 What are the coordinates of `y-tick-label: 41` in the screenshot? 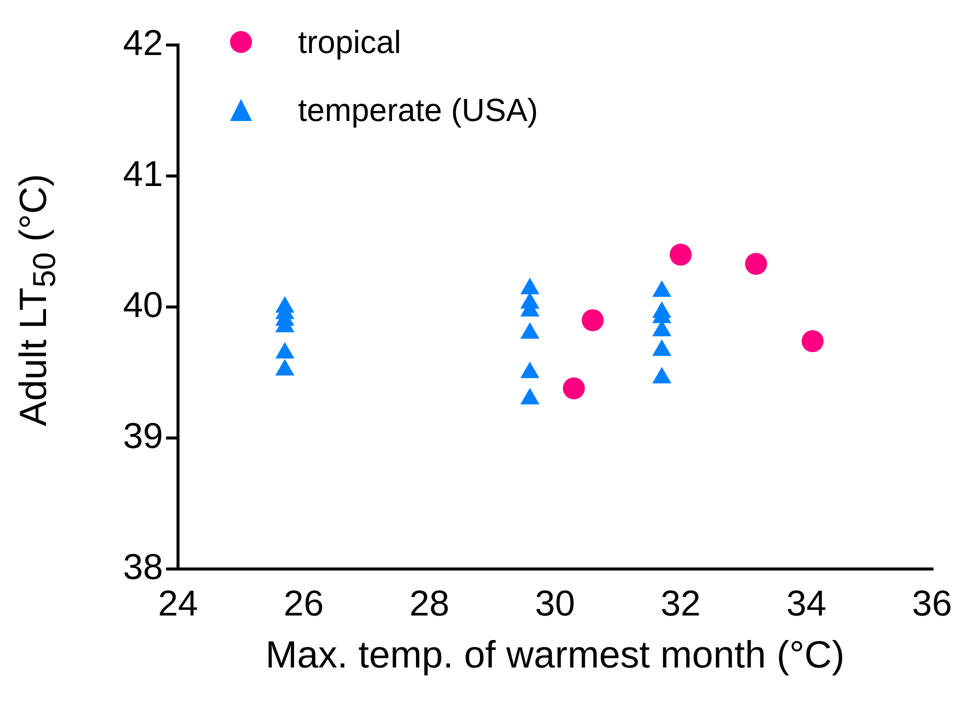 It's located at (143, 173).